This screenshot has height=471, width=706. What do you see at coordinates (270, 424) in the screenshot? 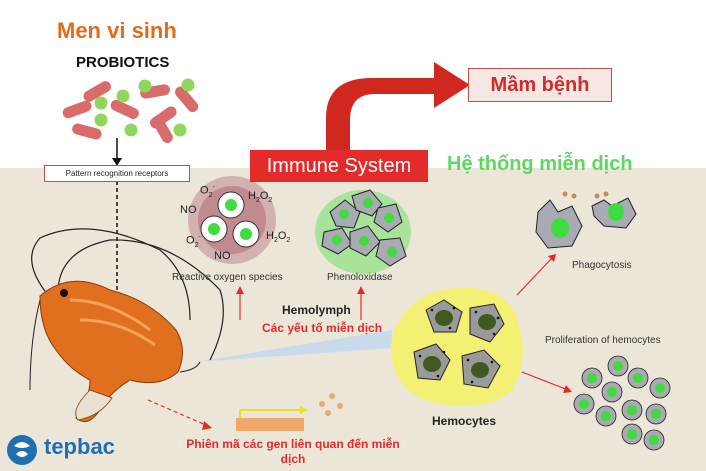
I see `gene-box` at bounding box center [270, 424].